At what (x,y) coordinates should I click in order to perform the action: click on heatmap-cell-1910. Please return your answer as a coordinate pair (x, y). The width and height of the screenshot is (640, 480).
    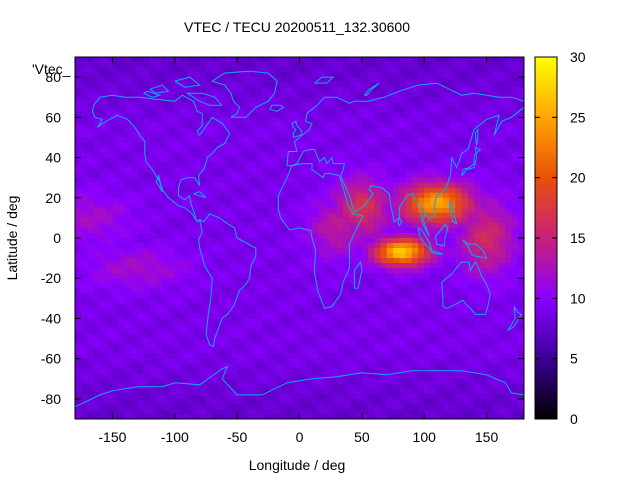
    Looking at the image, I should click on (315, 190).